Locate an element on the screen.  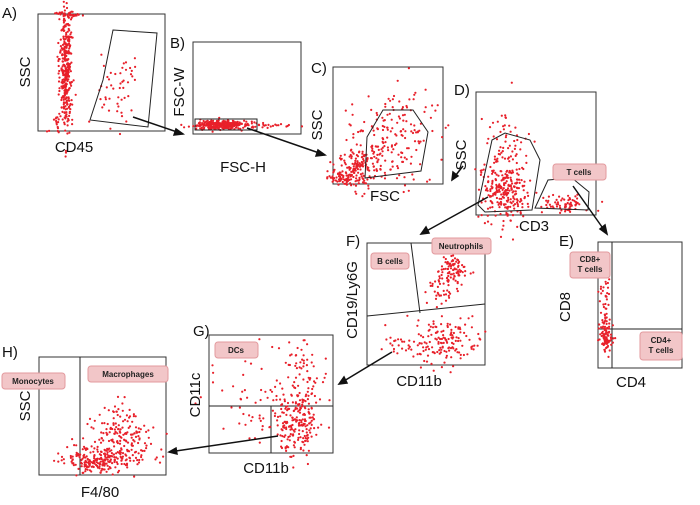
panel-e-events is located at coordinates (607, 310).